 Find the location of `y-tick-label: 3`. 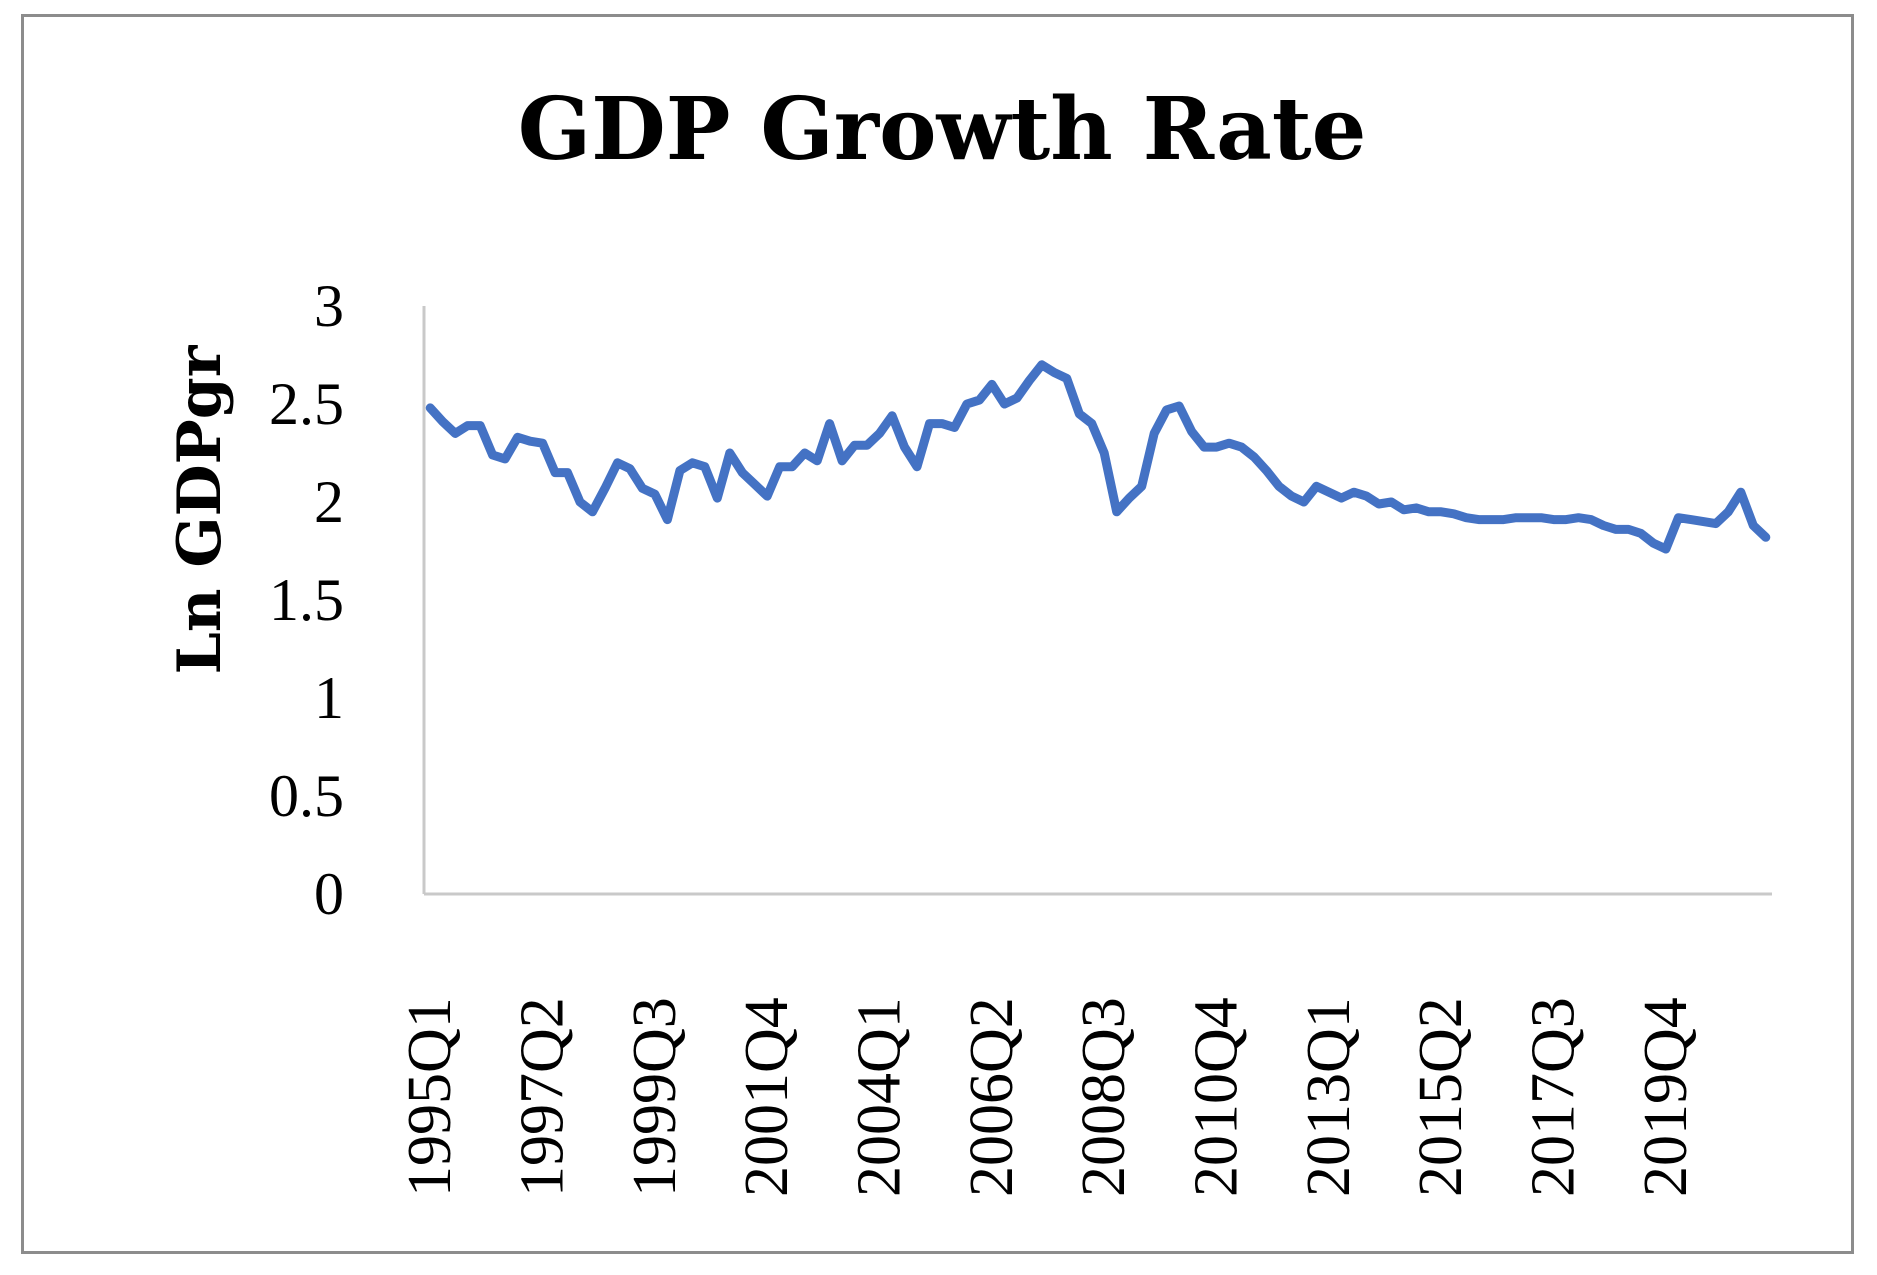

y-tick-label: 3 is located at coordinates (329, 306).